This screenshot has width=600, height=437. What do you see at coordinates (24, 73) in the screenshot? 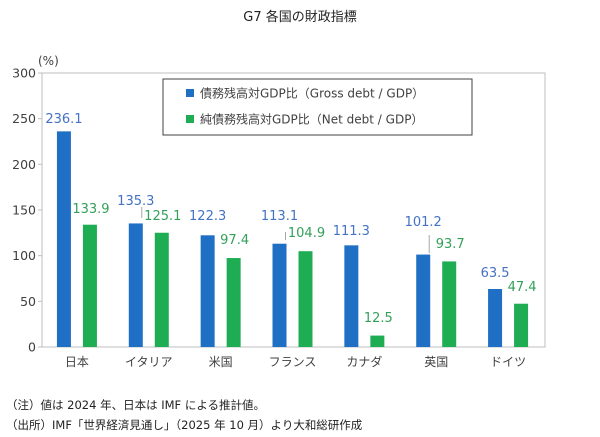
I see `y-tick-label: 300` at bounding box center [24, 73].